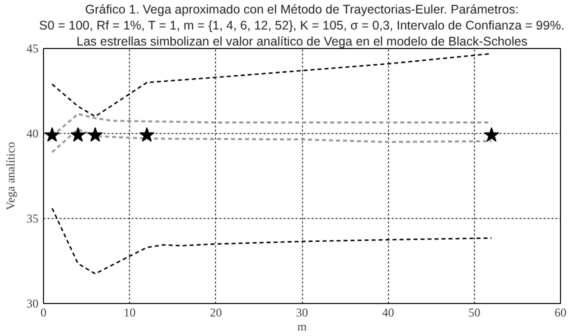 The image size is (580, 336). I want to click on y-tick-label: 40, so click(32, 133).